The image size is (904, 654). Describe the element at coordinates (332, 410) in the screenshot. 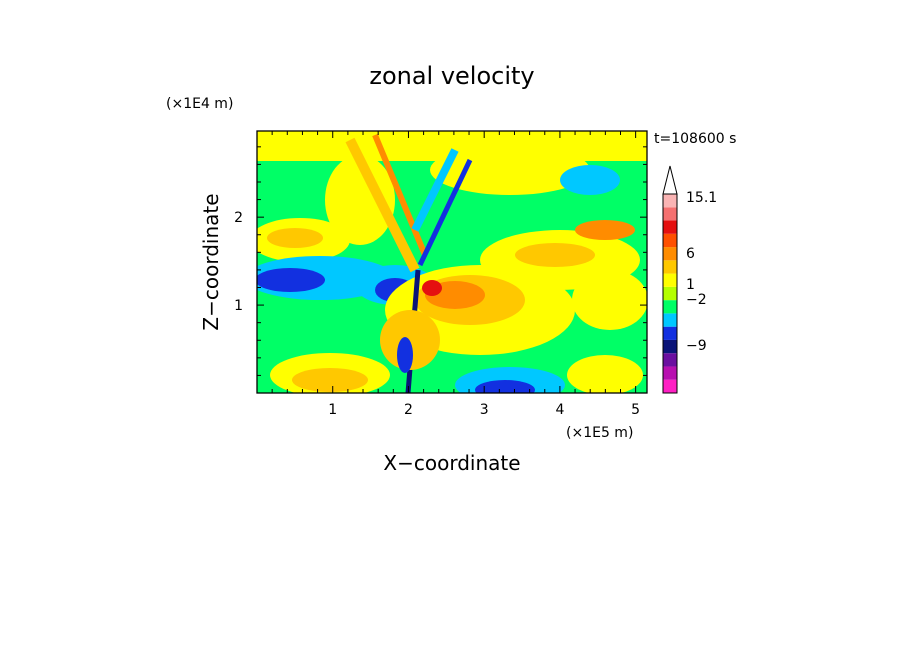

I see `x-tick-label: 1` at that location.